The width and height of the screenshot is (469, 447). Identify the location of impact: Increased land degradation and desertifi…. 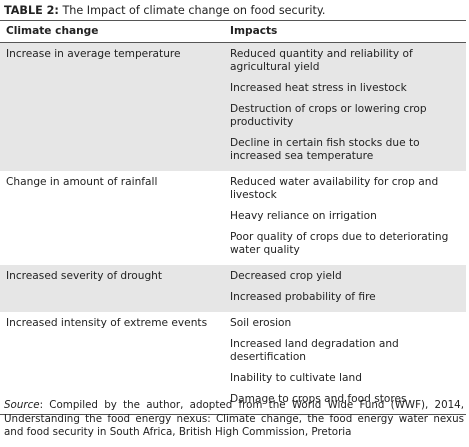
(314, 350).